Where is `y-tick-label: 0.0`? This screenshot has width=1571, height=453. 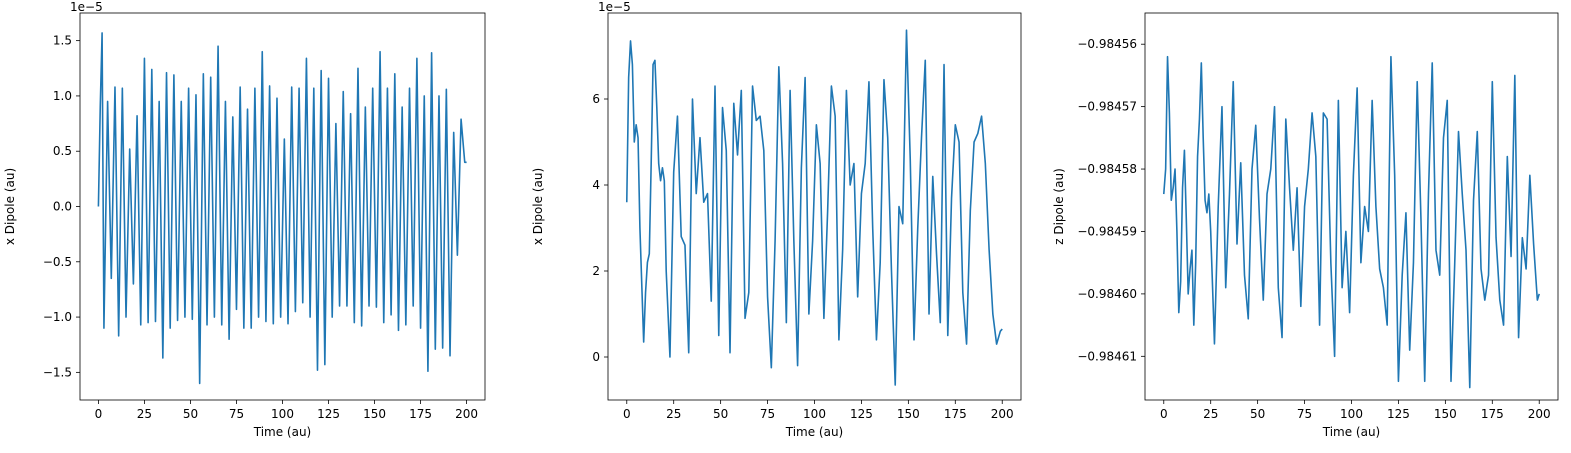
y-tick-label: 0.0 is located at coordinates (62, 207).